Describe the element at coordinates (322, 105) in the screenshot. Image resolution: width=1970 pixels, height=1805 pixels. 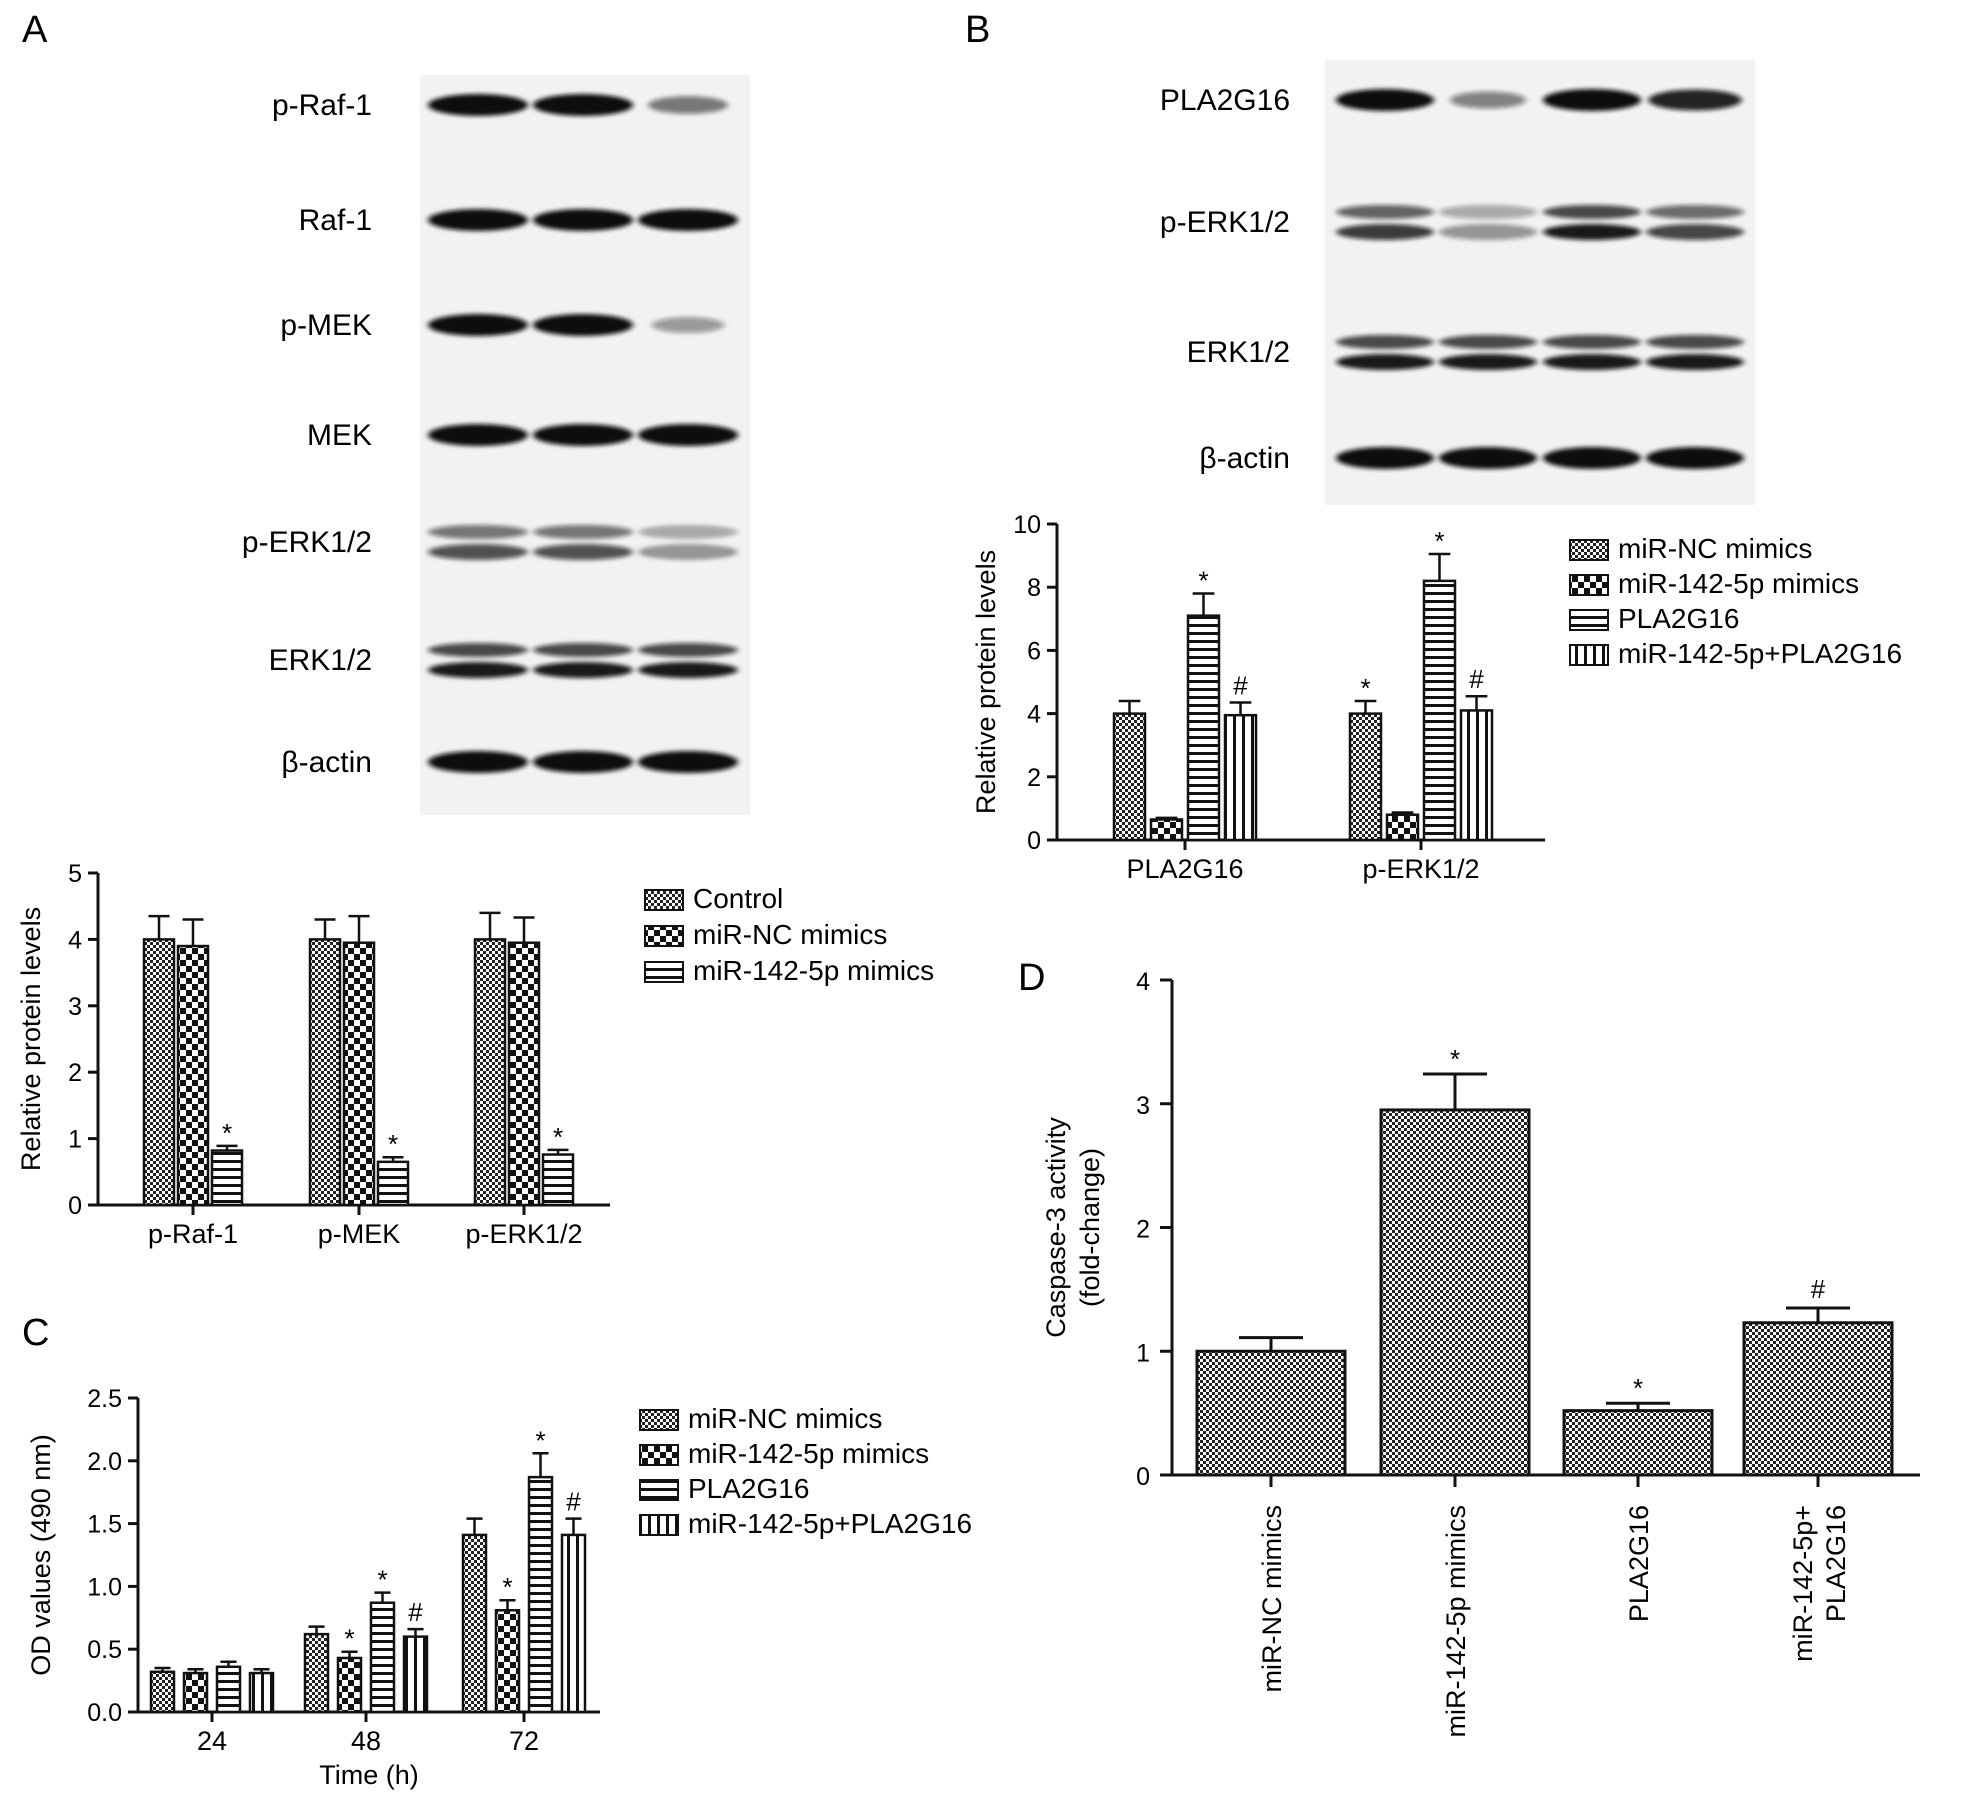
I see `blot-row-label: p-Raf-1` at that location.